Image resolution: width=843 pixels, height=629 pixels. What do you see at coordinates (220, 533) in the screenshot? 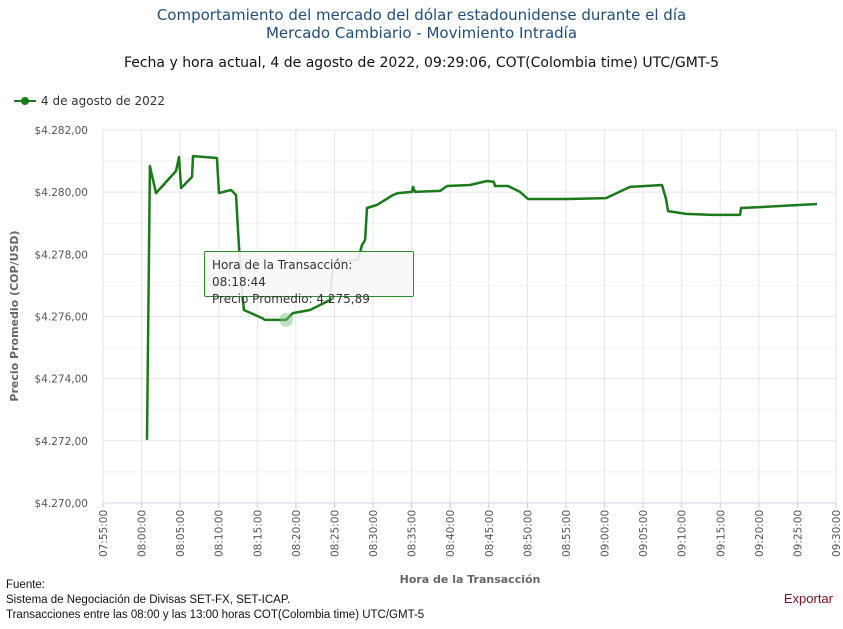
I see `x-tick-label: 08:10:00` at bounding box center [220, 533].